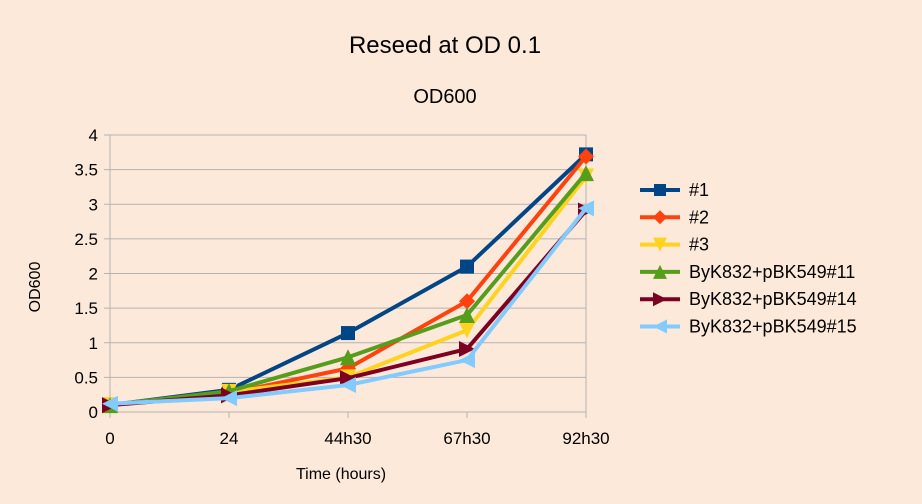 This screenshot has width=922, height=504. I want to click on y-tick-label: 2, so click(93, 274).